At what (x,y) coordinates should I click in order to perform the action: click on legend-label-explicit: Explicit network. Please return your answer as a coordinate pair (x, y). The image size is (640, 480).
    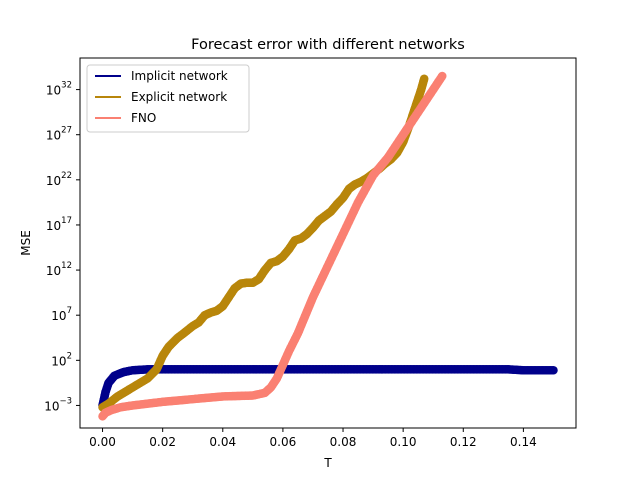
    Looking at the image, I should click on (179, 97).